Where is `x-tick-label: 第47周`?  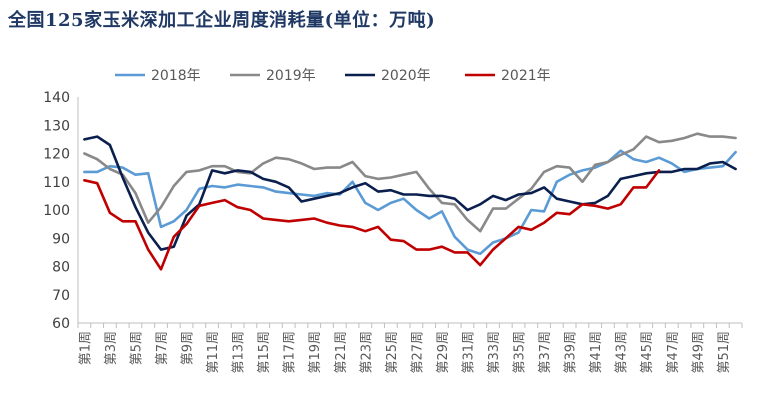 x-tick-label: 第47周 is located at coordinates (673, 352).